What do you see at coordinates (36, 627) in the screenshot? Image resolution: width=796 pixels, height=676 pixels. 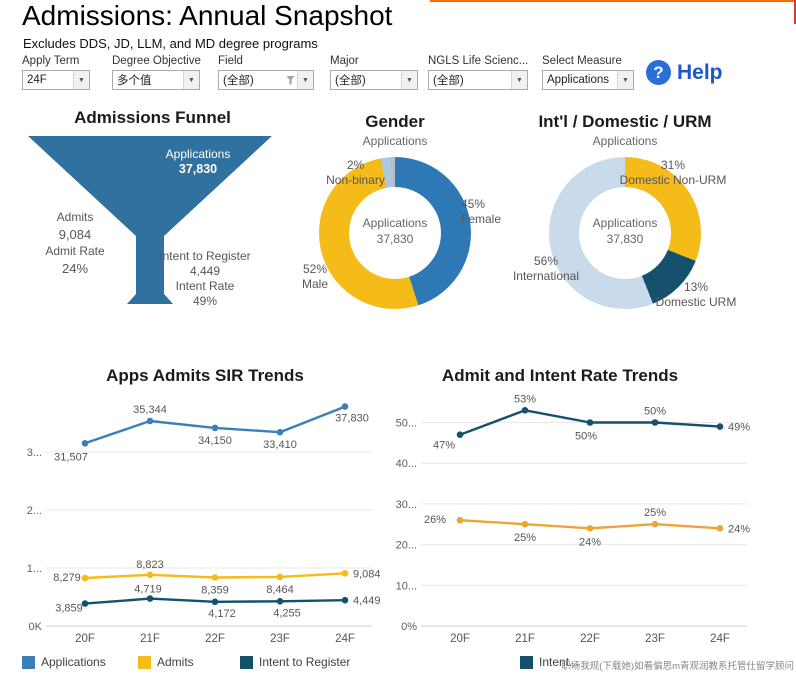 I see `svg-text: 0K` at bounding box center [36, 627].